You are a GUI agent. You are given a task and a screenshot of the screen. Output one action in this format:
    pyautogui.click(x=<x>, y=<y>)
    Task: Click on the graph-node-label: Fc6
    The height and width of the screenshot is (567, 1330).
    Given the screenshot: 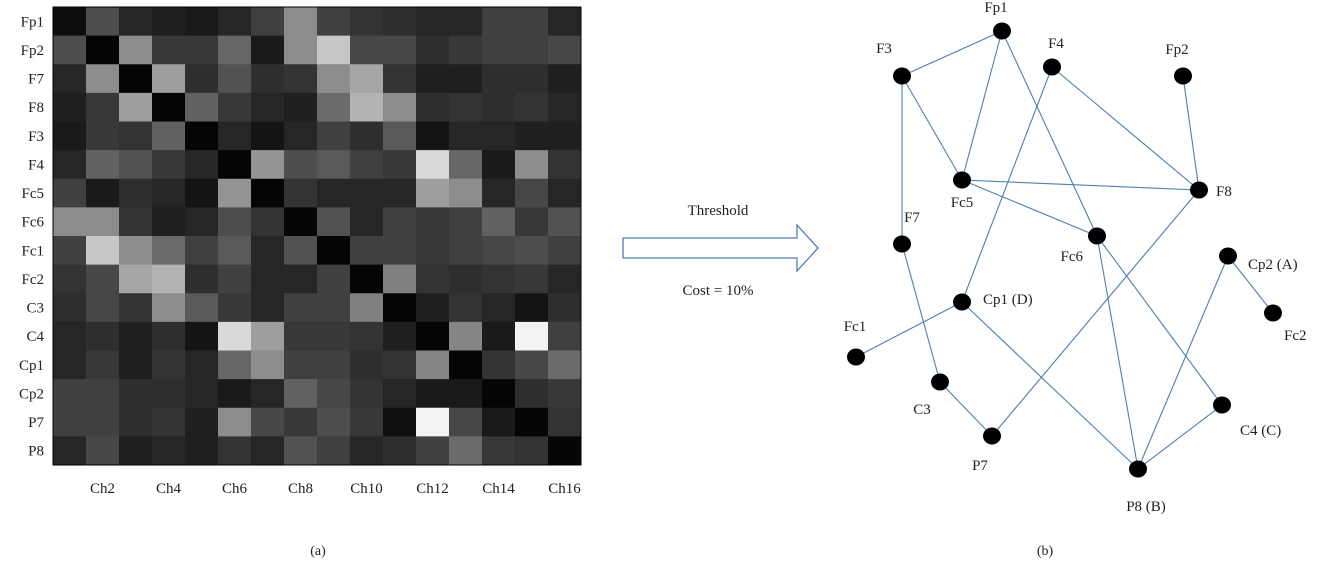 What is the action you would take?
    pyautogui.click(x=1072, y=257)
    